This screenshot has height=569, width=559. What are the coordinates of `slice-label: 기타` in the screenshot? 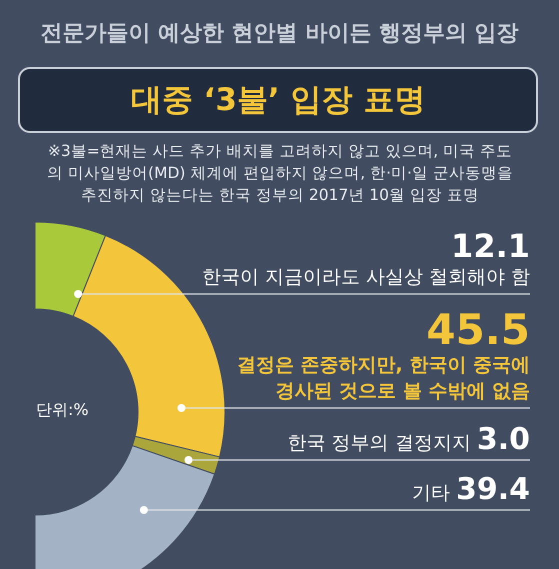 It's located at (431, 493).